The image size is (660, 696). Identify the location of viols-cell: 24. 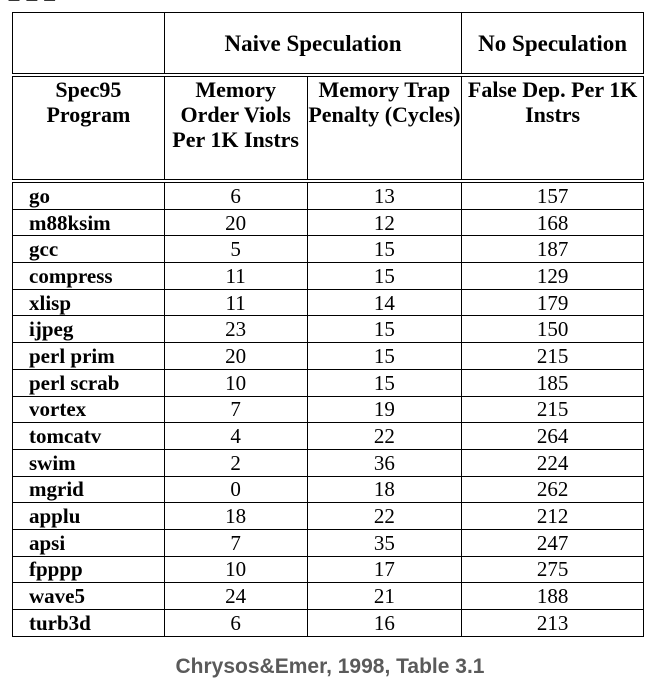
(235, 596).